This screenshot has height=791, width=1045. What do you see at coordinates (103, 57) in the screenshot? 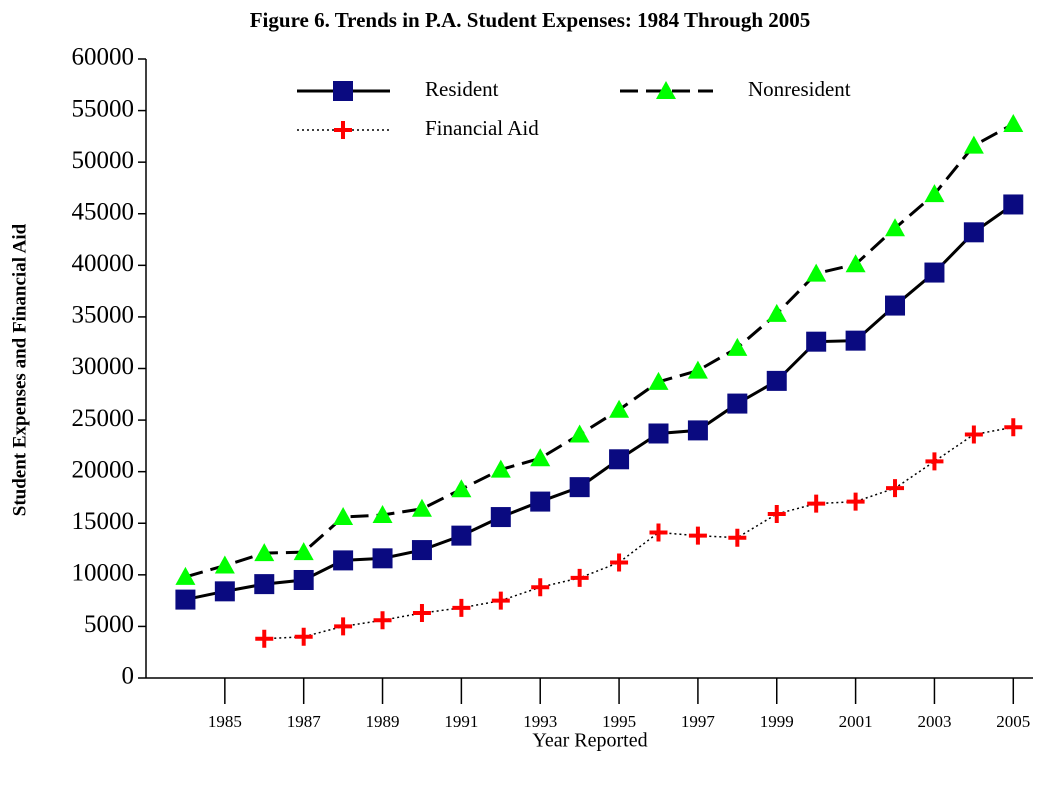
I see `y-tick-label: 60000` at bounding box center [103, 57].